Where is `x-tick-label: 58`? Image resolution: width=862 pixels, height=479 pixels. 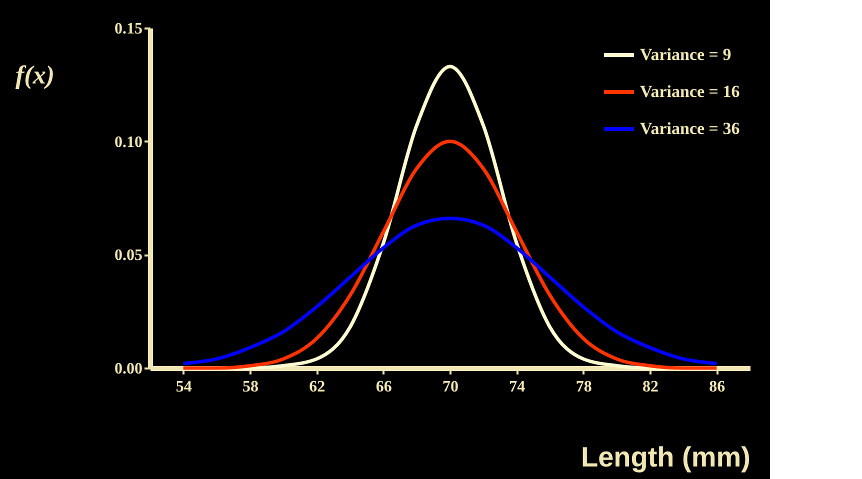 x-tick-label: 58 is located at coordinates (250, 387).